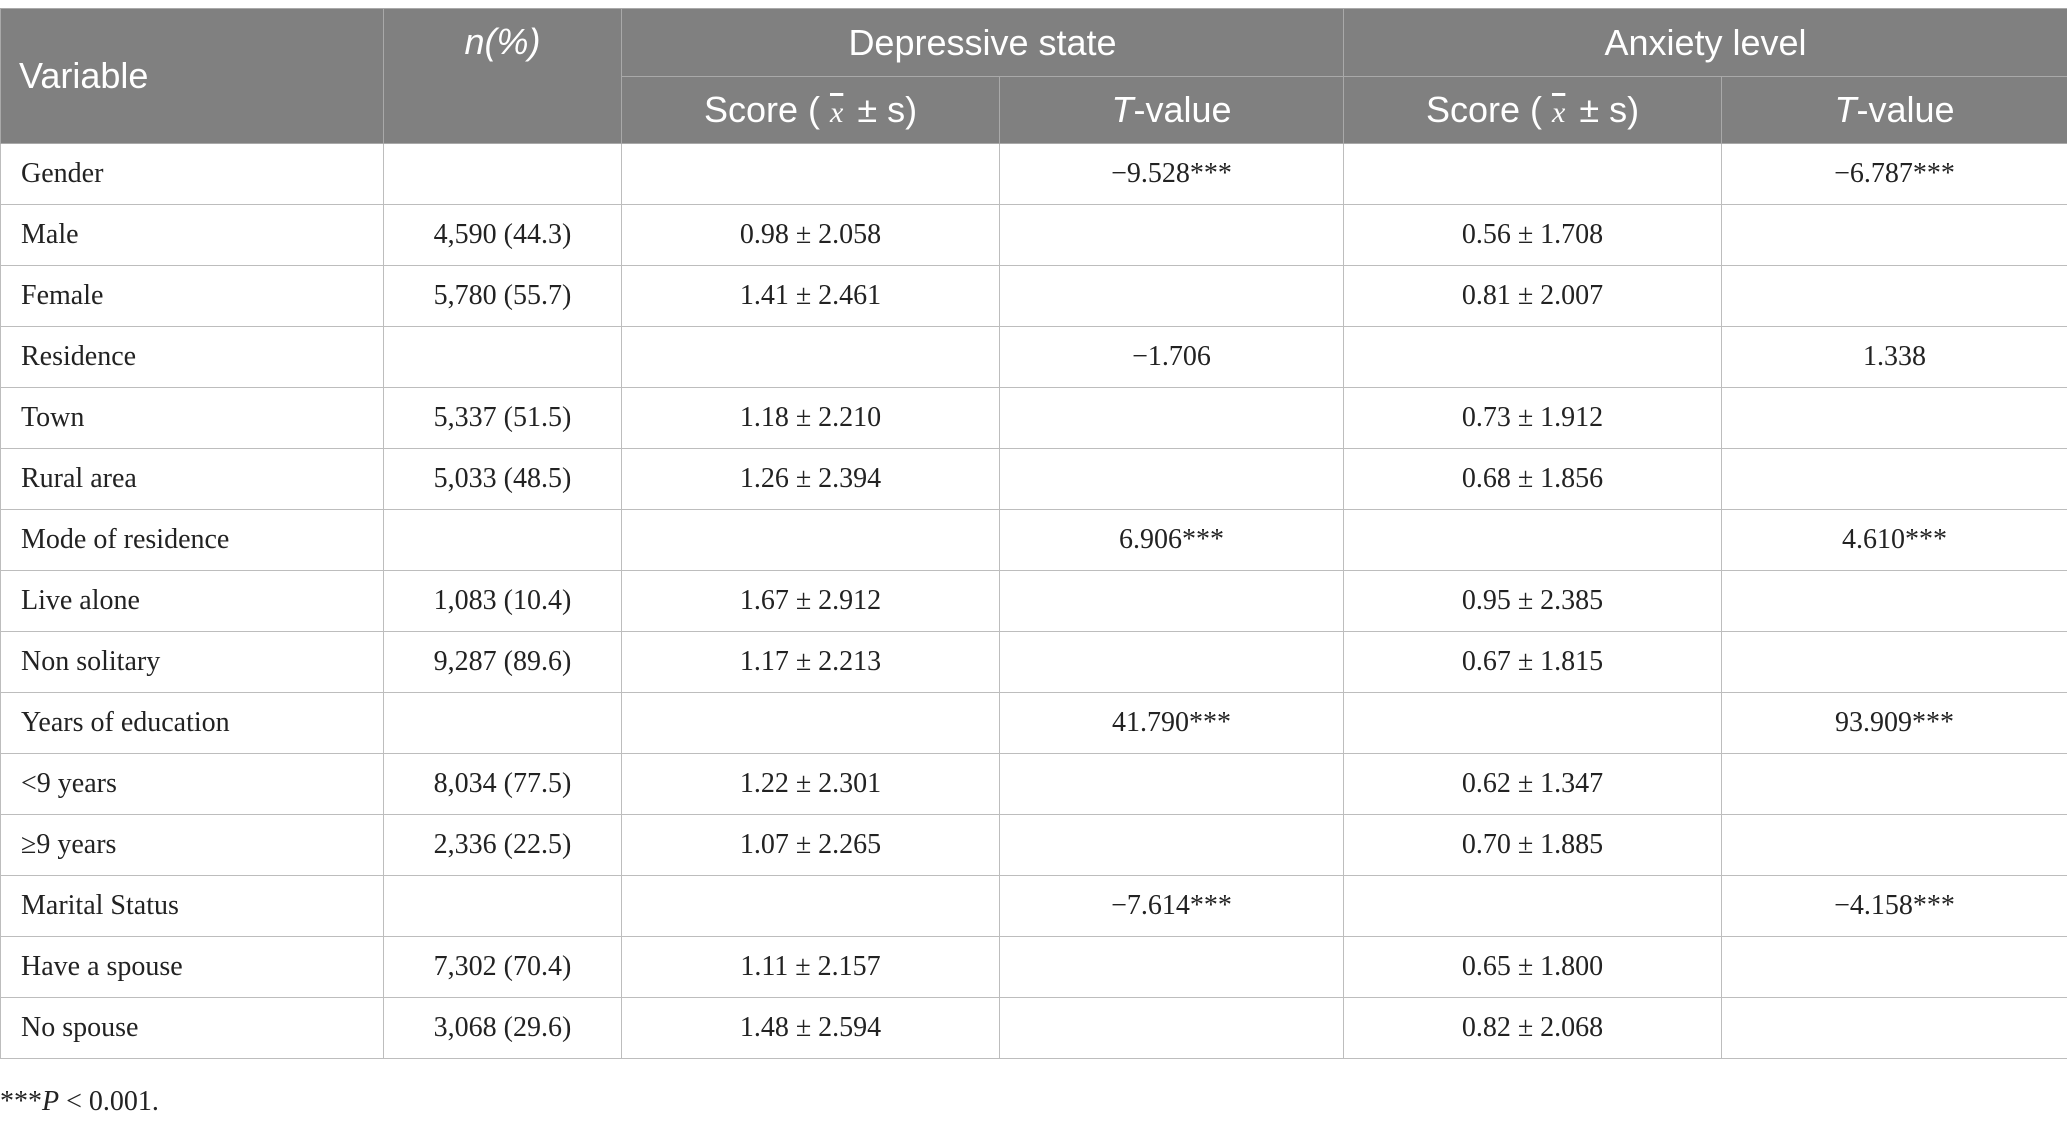 This screenshot has height=1130, width=2067. Describe the element at coordinates (810, 1028) in the screenshot. I see `cell-dep-score: 1.48 ± 2.594` at that location.